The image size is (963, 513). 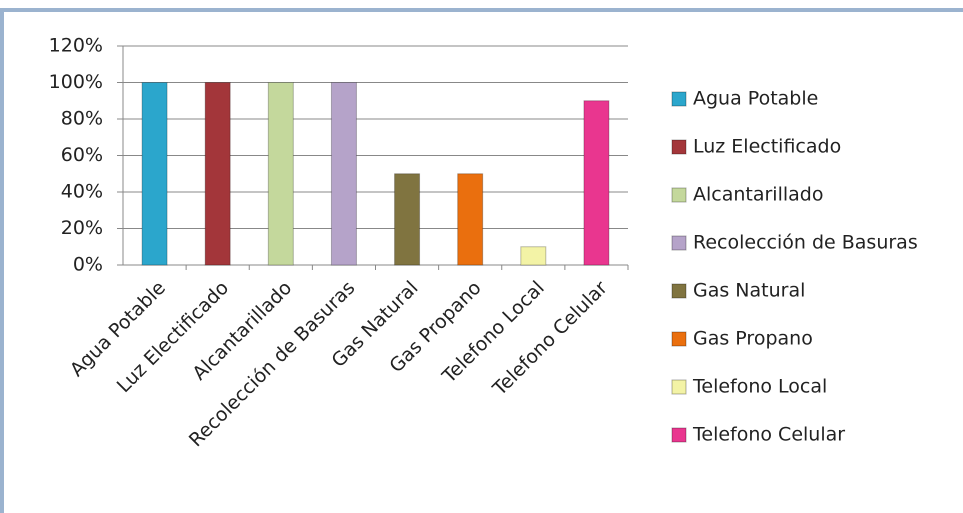 I want to click on legend-label: Gas Propano, so click(x=753, y=339).